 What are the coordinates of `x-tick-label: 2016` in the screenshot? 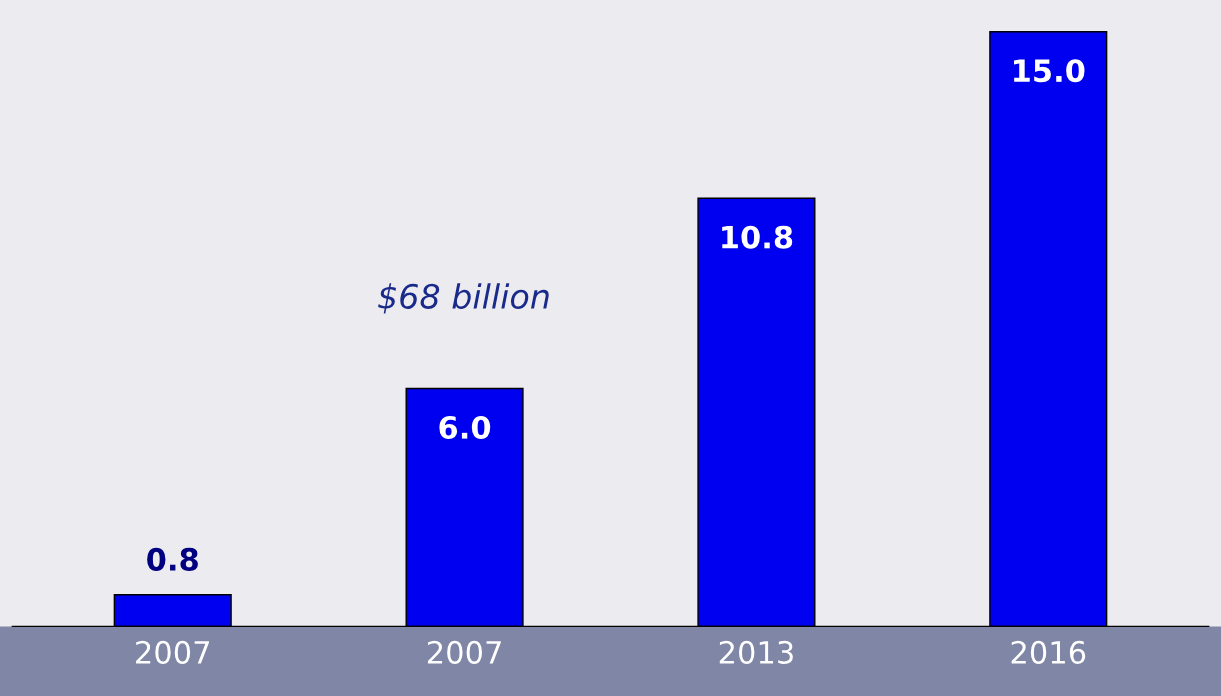 It's located at (1048, 652).